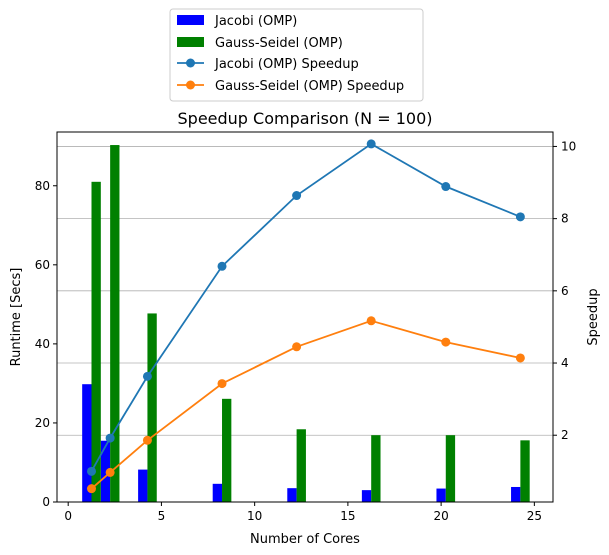 The height and width of the screenshot is (555, 609). Describe the element at coordinates (42, 344) in the screenshot. I see `y-left-tick-label: 40` at that location.